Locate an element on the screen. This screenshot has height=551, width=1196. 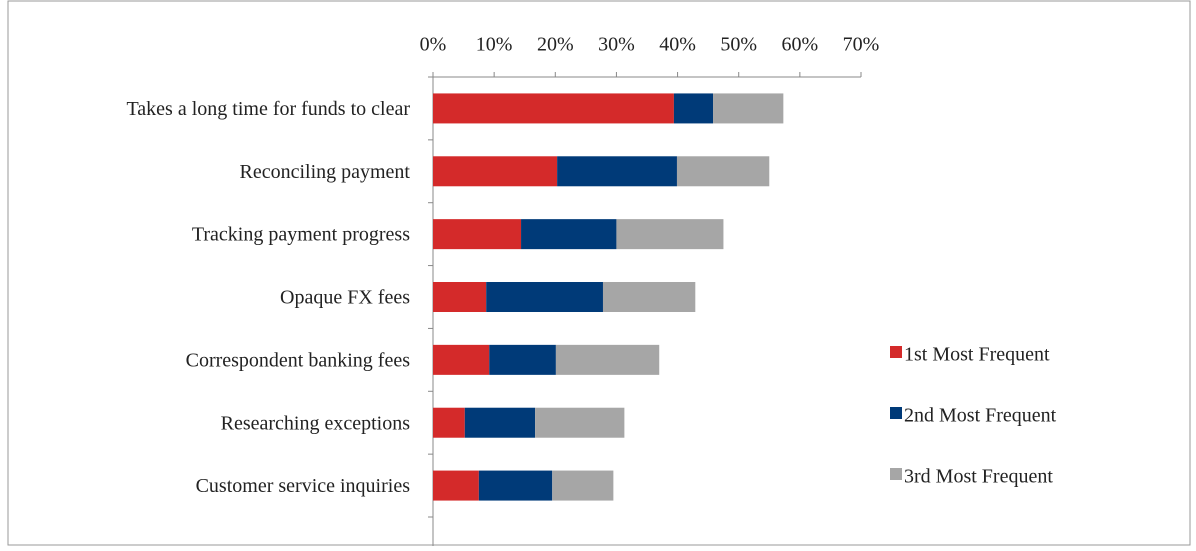
y-tick-label: Customer service inquiries is located at coordinates (303, 486).